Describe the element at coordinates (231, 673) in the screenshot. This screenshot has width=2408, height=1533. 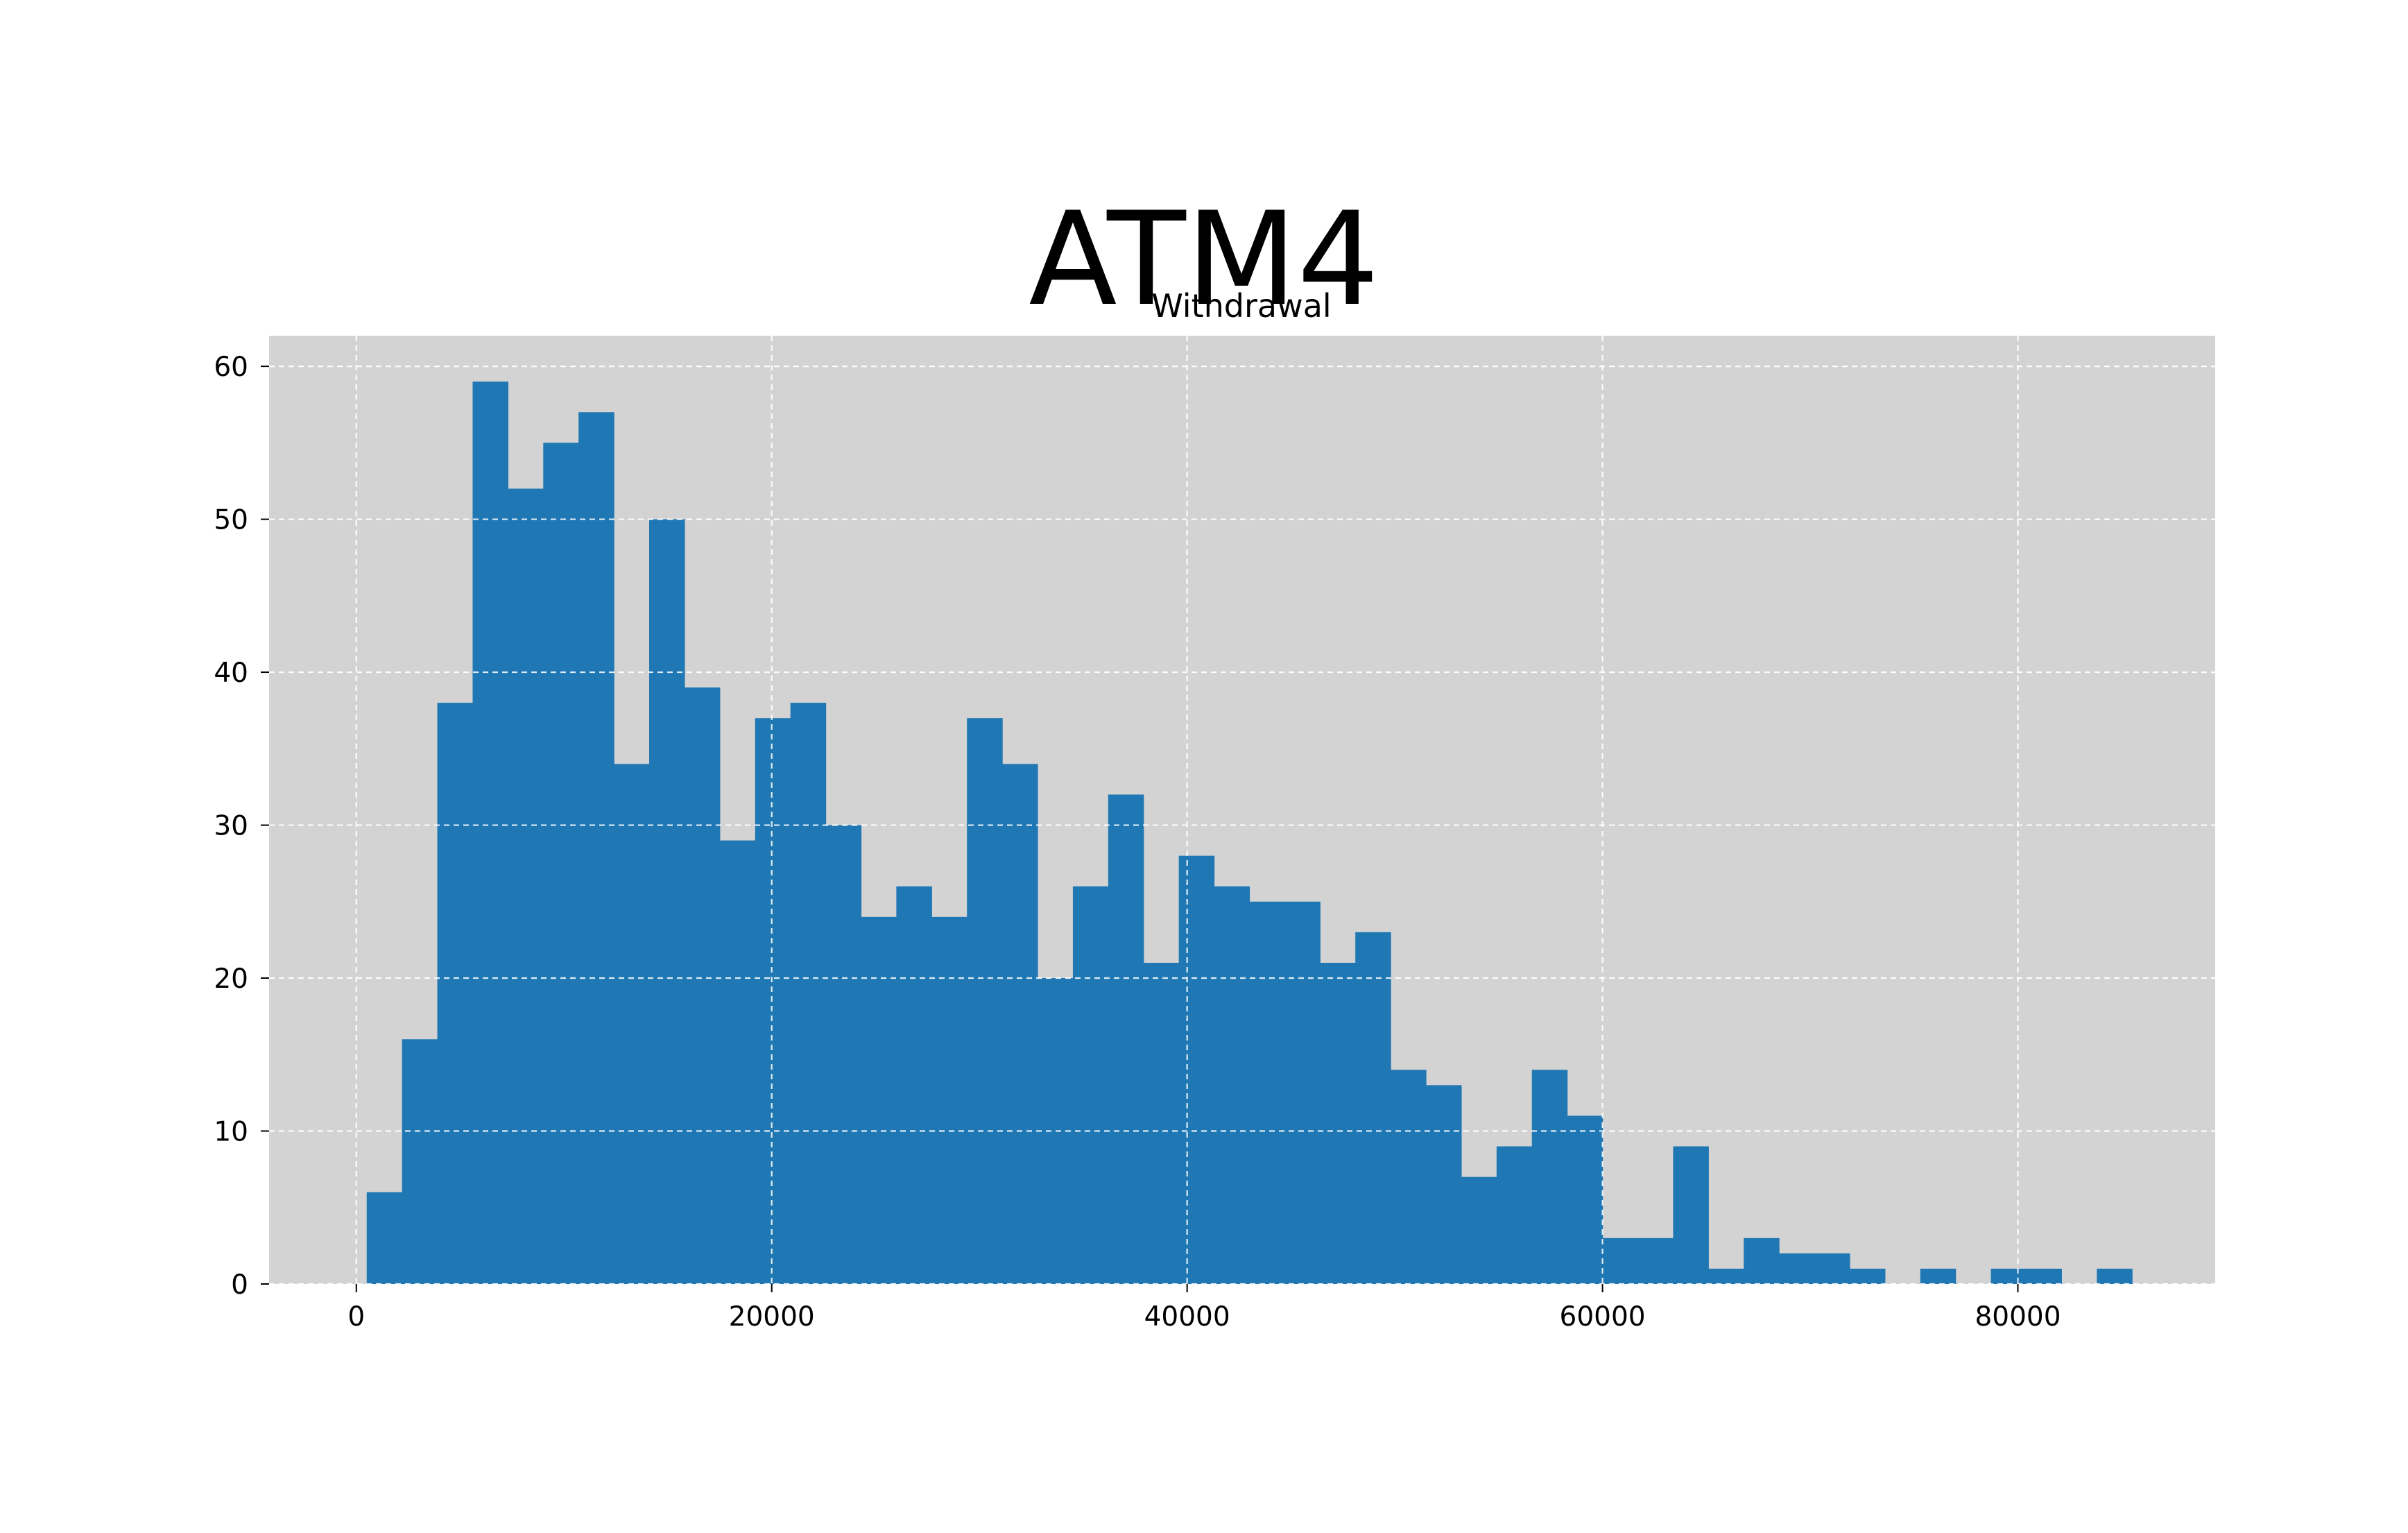
I see `y-tick-label: 40` at that location.